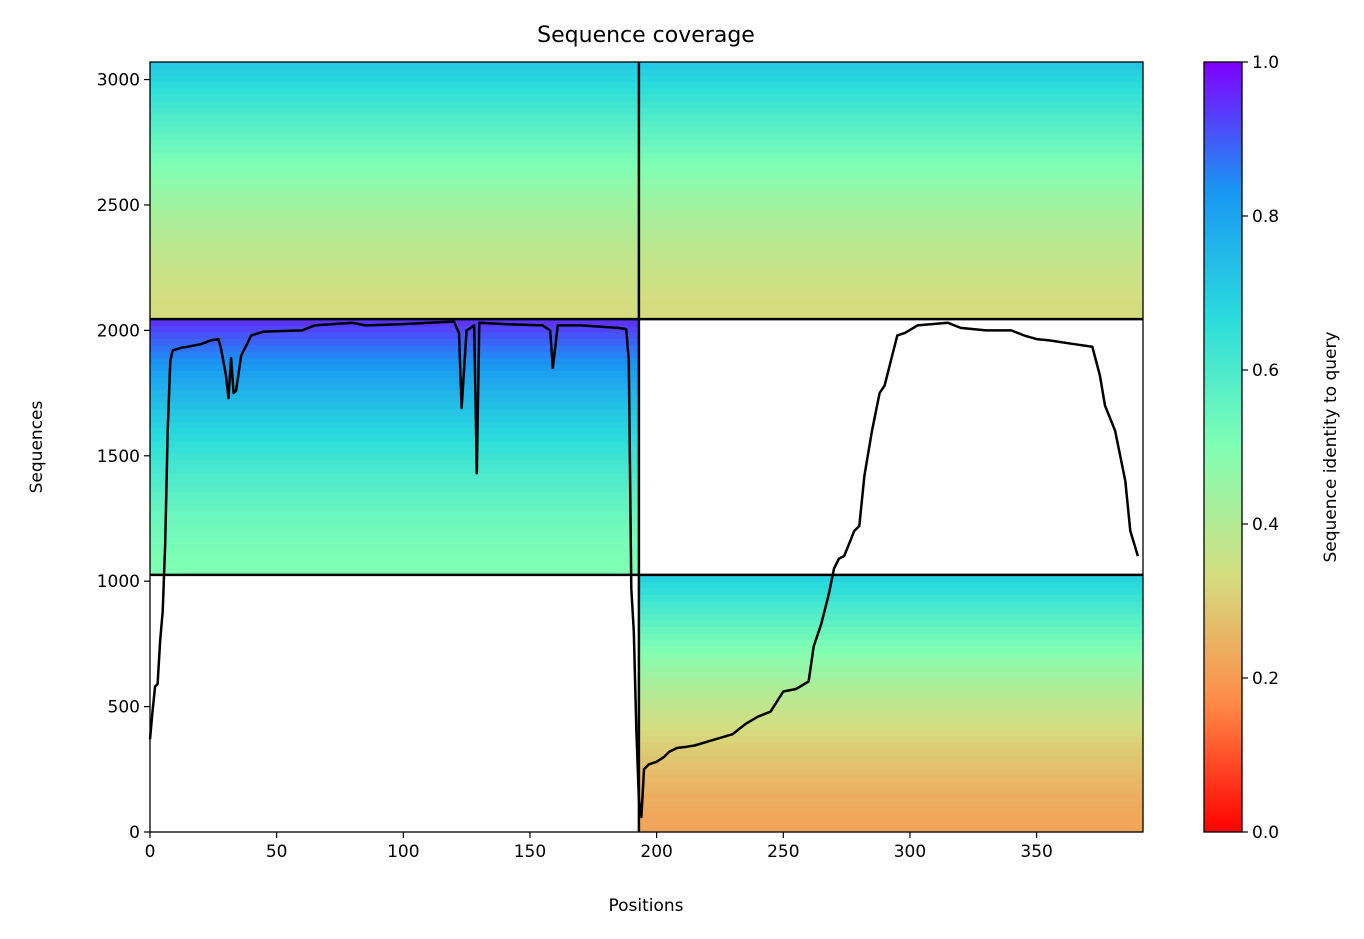 Image resolution: width=1364 pixels, height=939 pixels. Describe the element at coordinates (1265, 371) in the screenshot. I see `colorbar-tick-label: 0.6` at that location.